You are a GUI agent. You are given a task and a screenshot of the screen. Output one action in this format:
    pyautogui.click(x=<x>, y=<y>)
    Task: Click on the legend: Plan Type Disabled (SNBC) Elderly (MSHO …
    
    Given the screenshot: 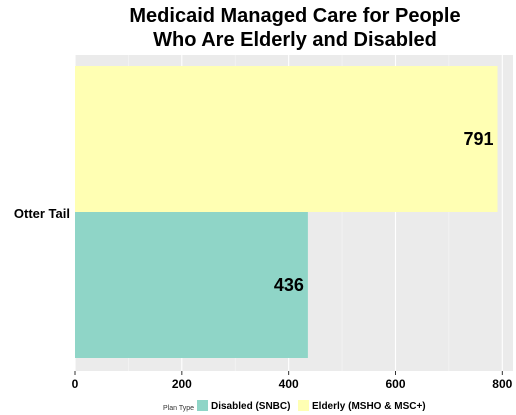 What is the action you would take?
    pyautogui.click(x=294, y=406)
    